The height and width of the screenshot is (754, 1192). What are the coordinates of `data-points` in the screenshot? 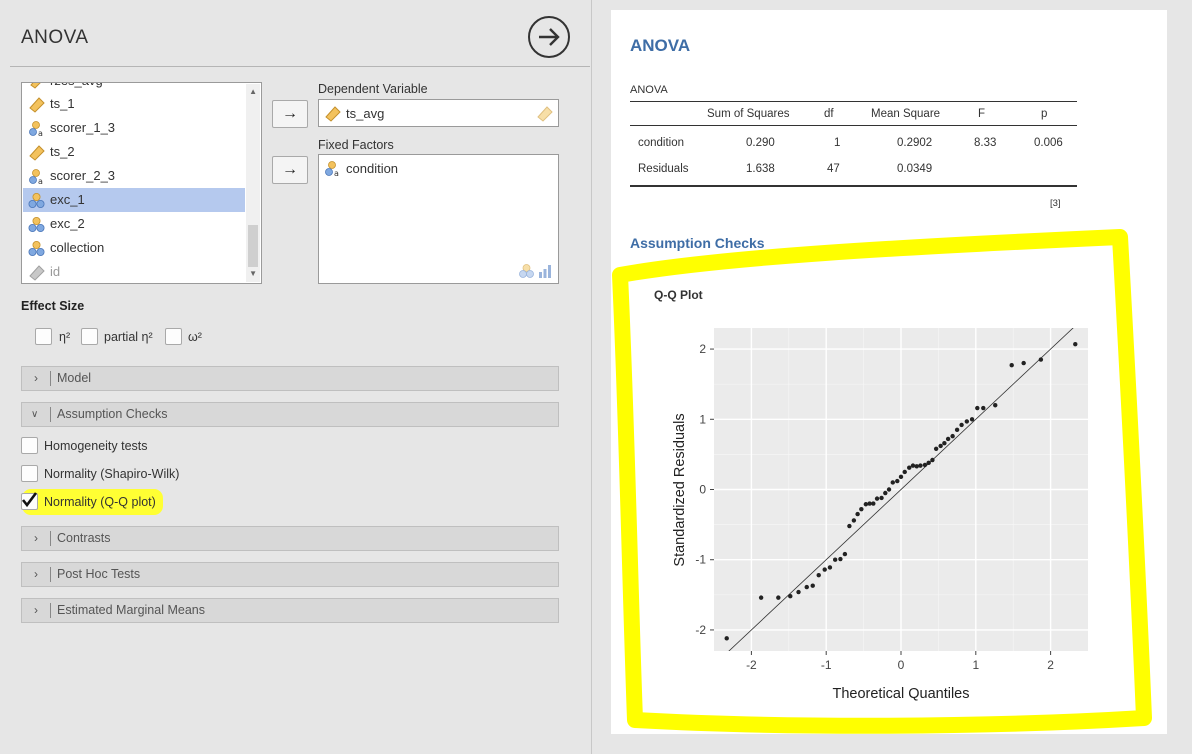 It's located at (901, 491).